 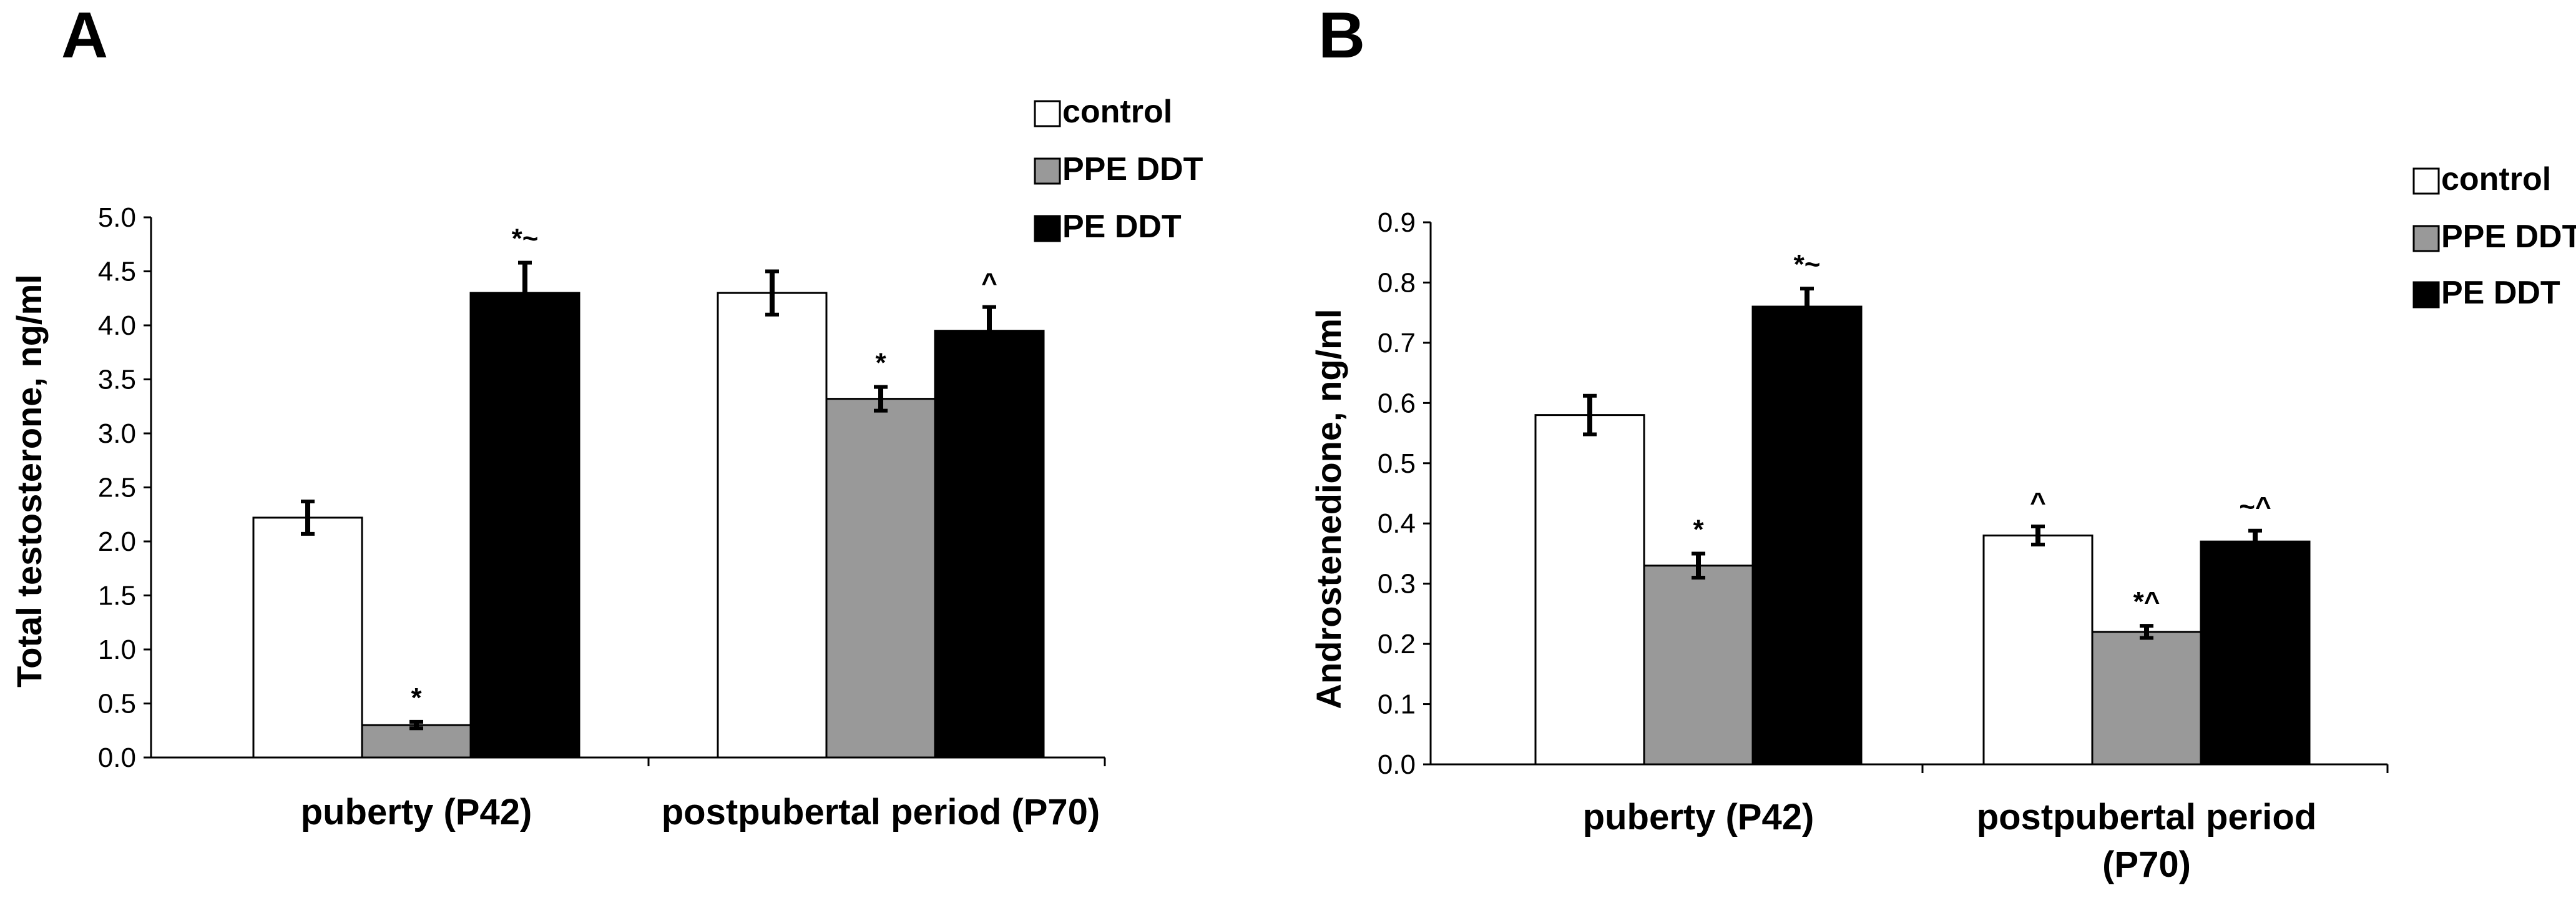 What do you see at coordinates (117, 704) in the screenshot?
I see `panel-a-y-tick-label: 0.5` at bounding box center [117, 704].